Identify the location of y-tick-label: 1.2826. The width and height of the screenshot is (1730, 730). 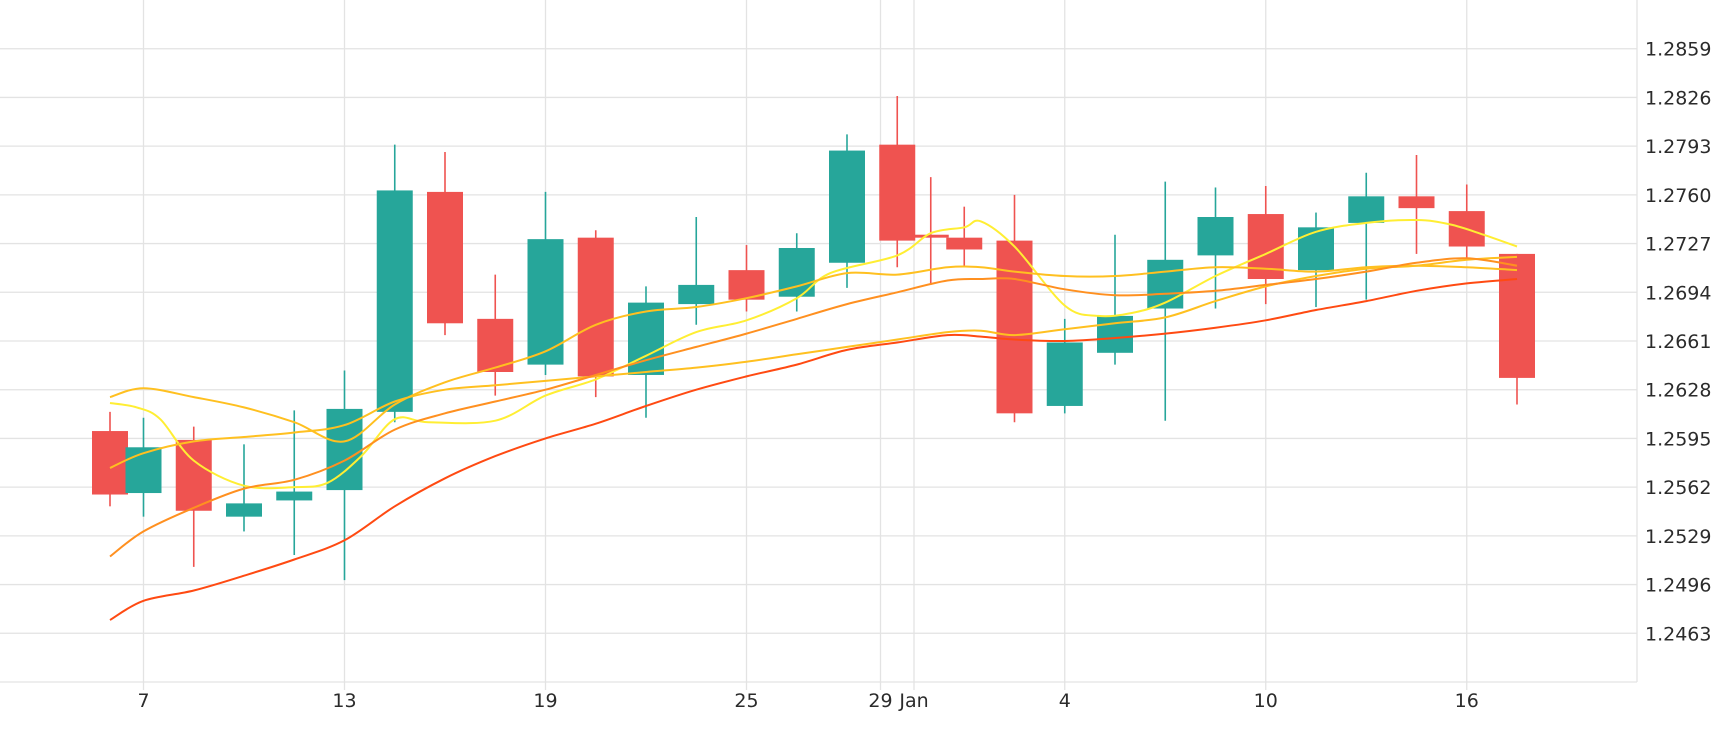
(1678, 98).